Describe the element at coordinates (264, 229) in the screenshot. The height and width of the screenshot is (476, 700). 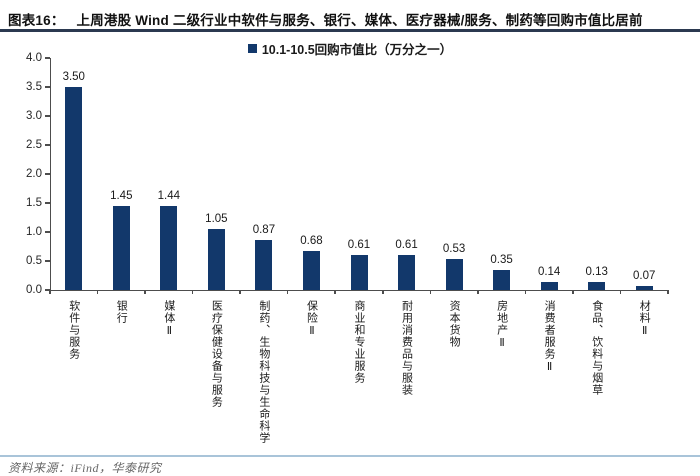
I see `bar-value-label: 0.87` at that location.